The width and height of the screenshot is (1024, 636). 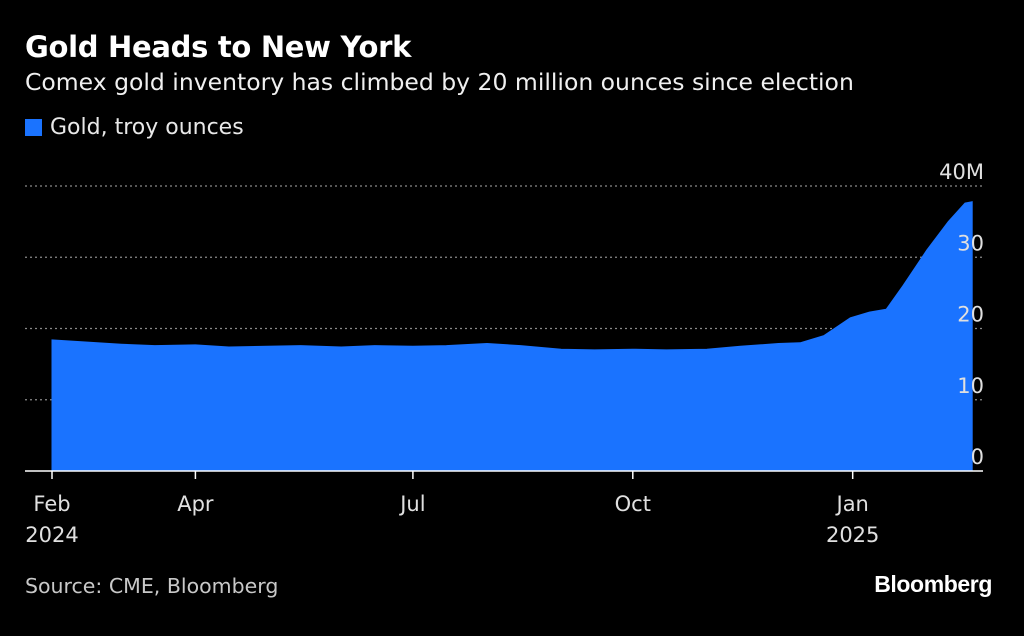 What do you see at coordinates (152, 586) in the screenshot?
I see `source-note: Source: CME, Bloomberg` at bounding box center [152, 586].